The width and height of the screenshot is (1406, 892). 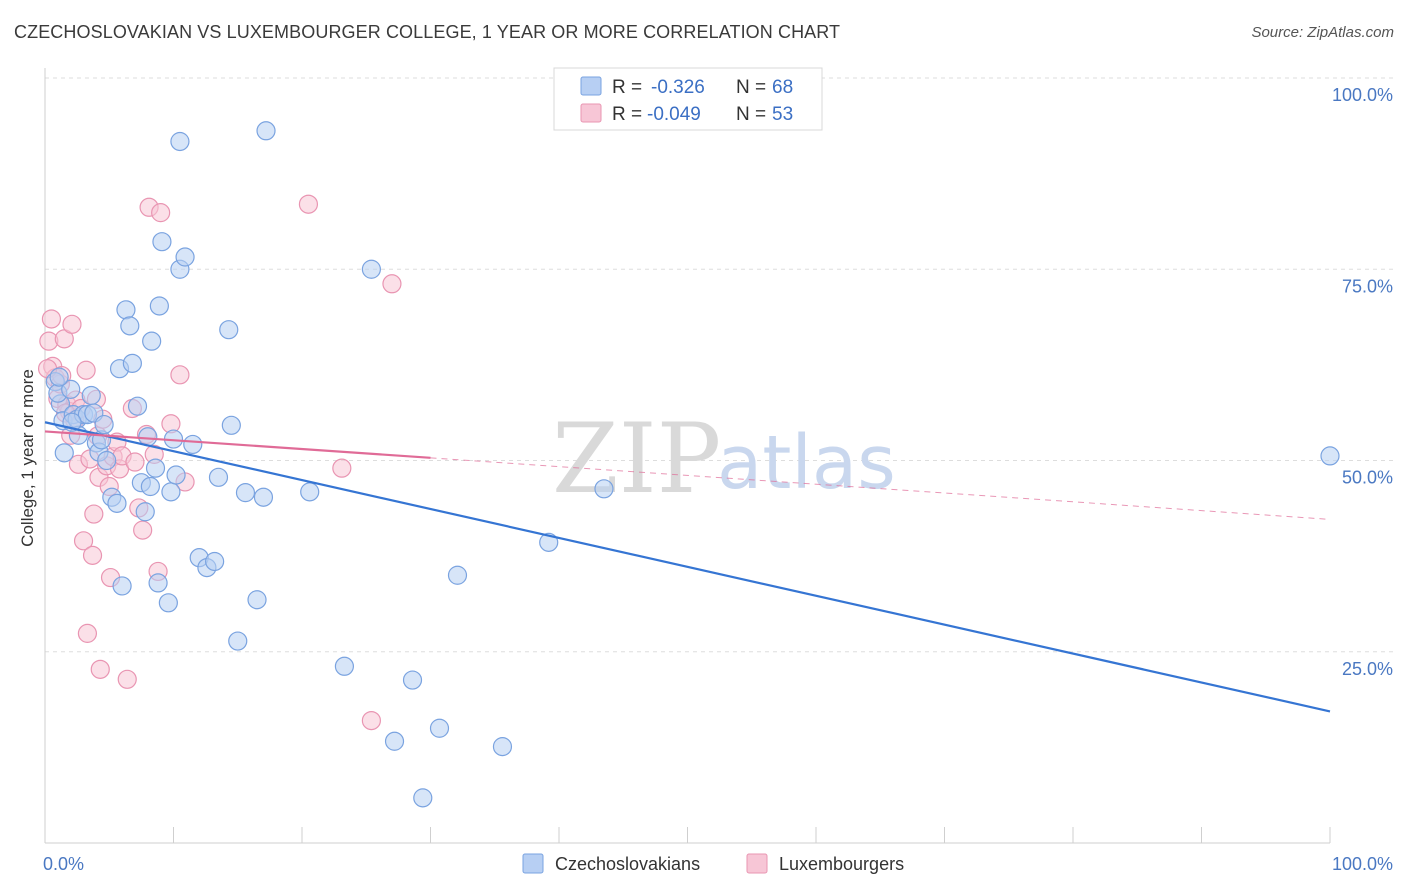 What do you see at coordinates (806, 463) in the screenshot?
I see `watermark-atlas: atlas` at bounding box center [806, 463].